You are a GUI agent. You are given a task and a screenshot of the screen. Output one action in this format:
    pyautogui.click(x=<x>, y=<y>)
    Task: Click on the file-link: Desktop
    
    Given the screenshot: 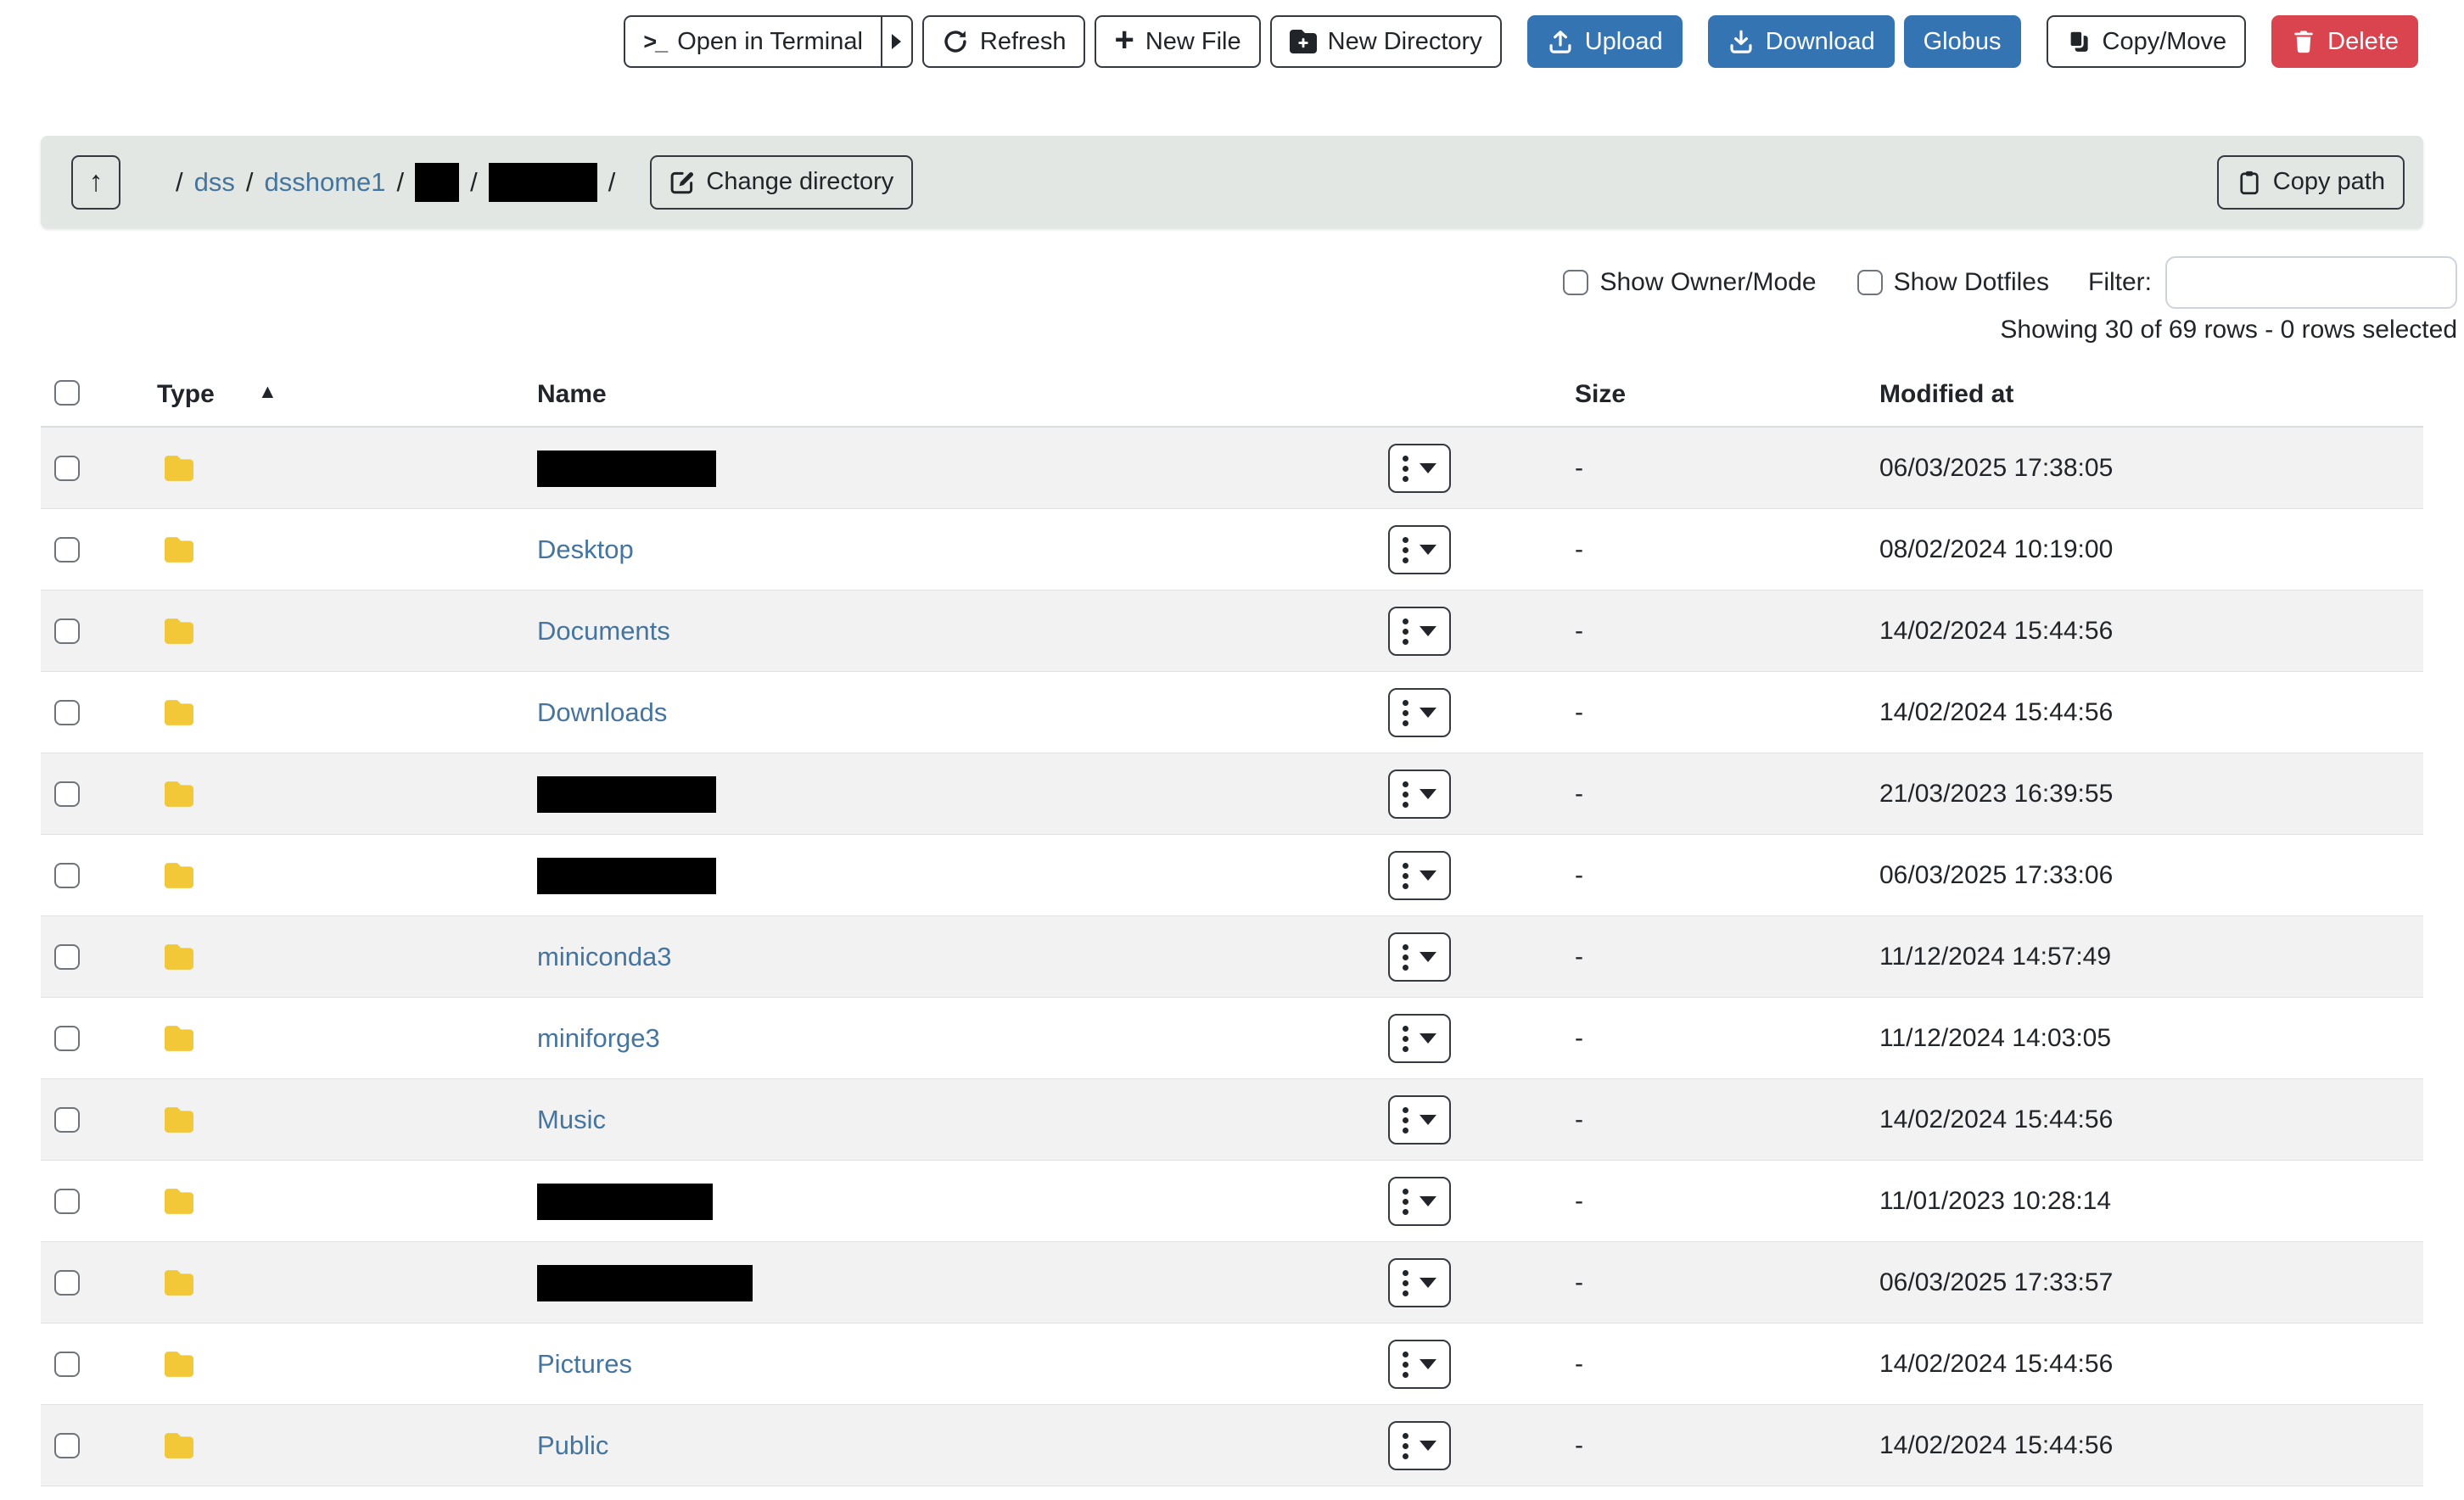 What is the action you would take?
    pyautogui.click(x=585, y=550)
    